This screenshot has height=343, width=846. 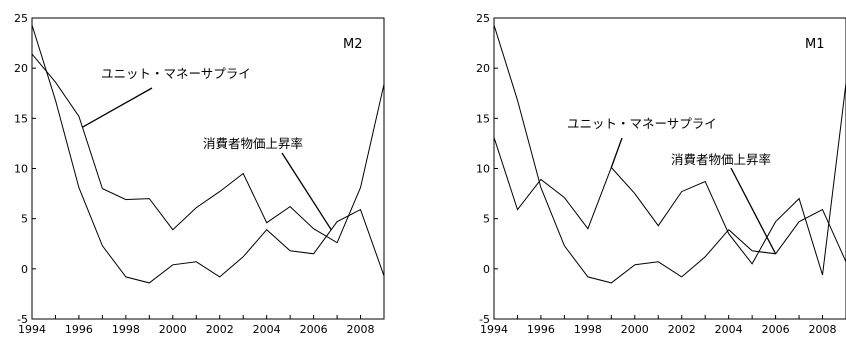 What do you see at coordinates (815, 44) in the screenshot?
I see `panel-label: M1` at bounding box center [815, 44].